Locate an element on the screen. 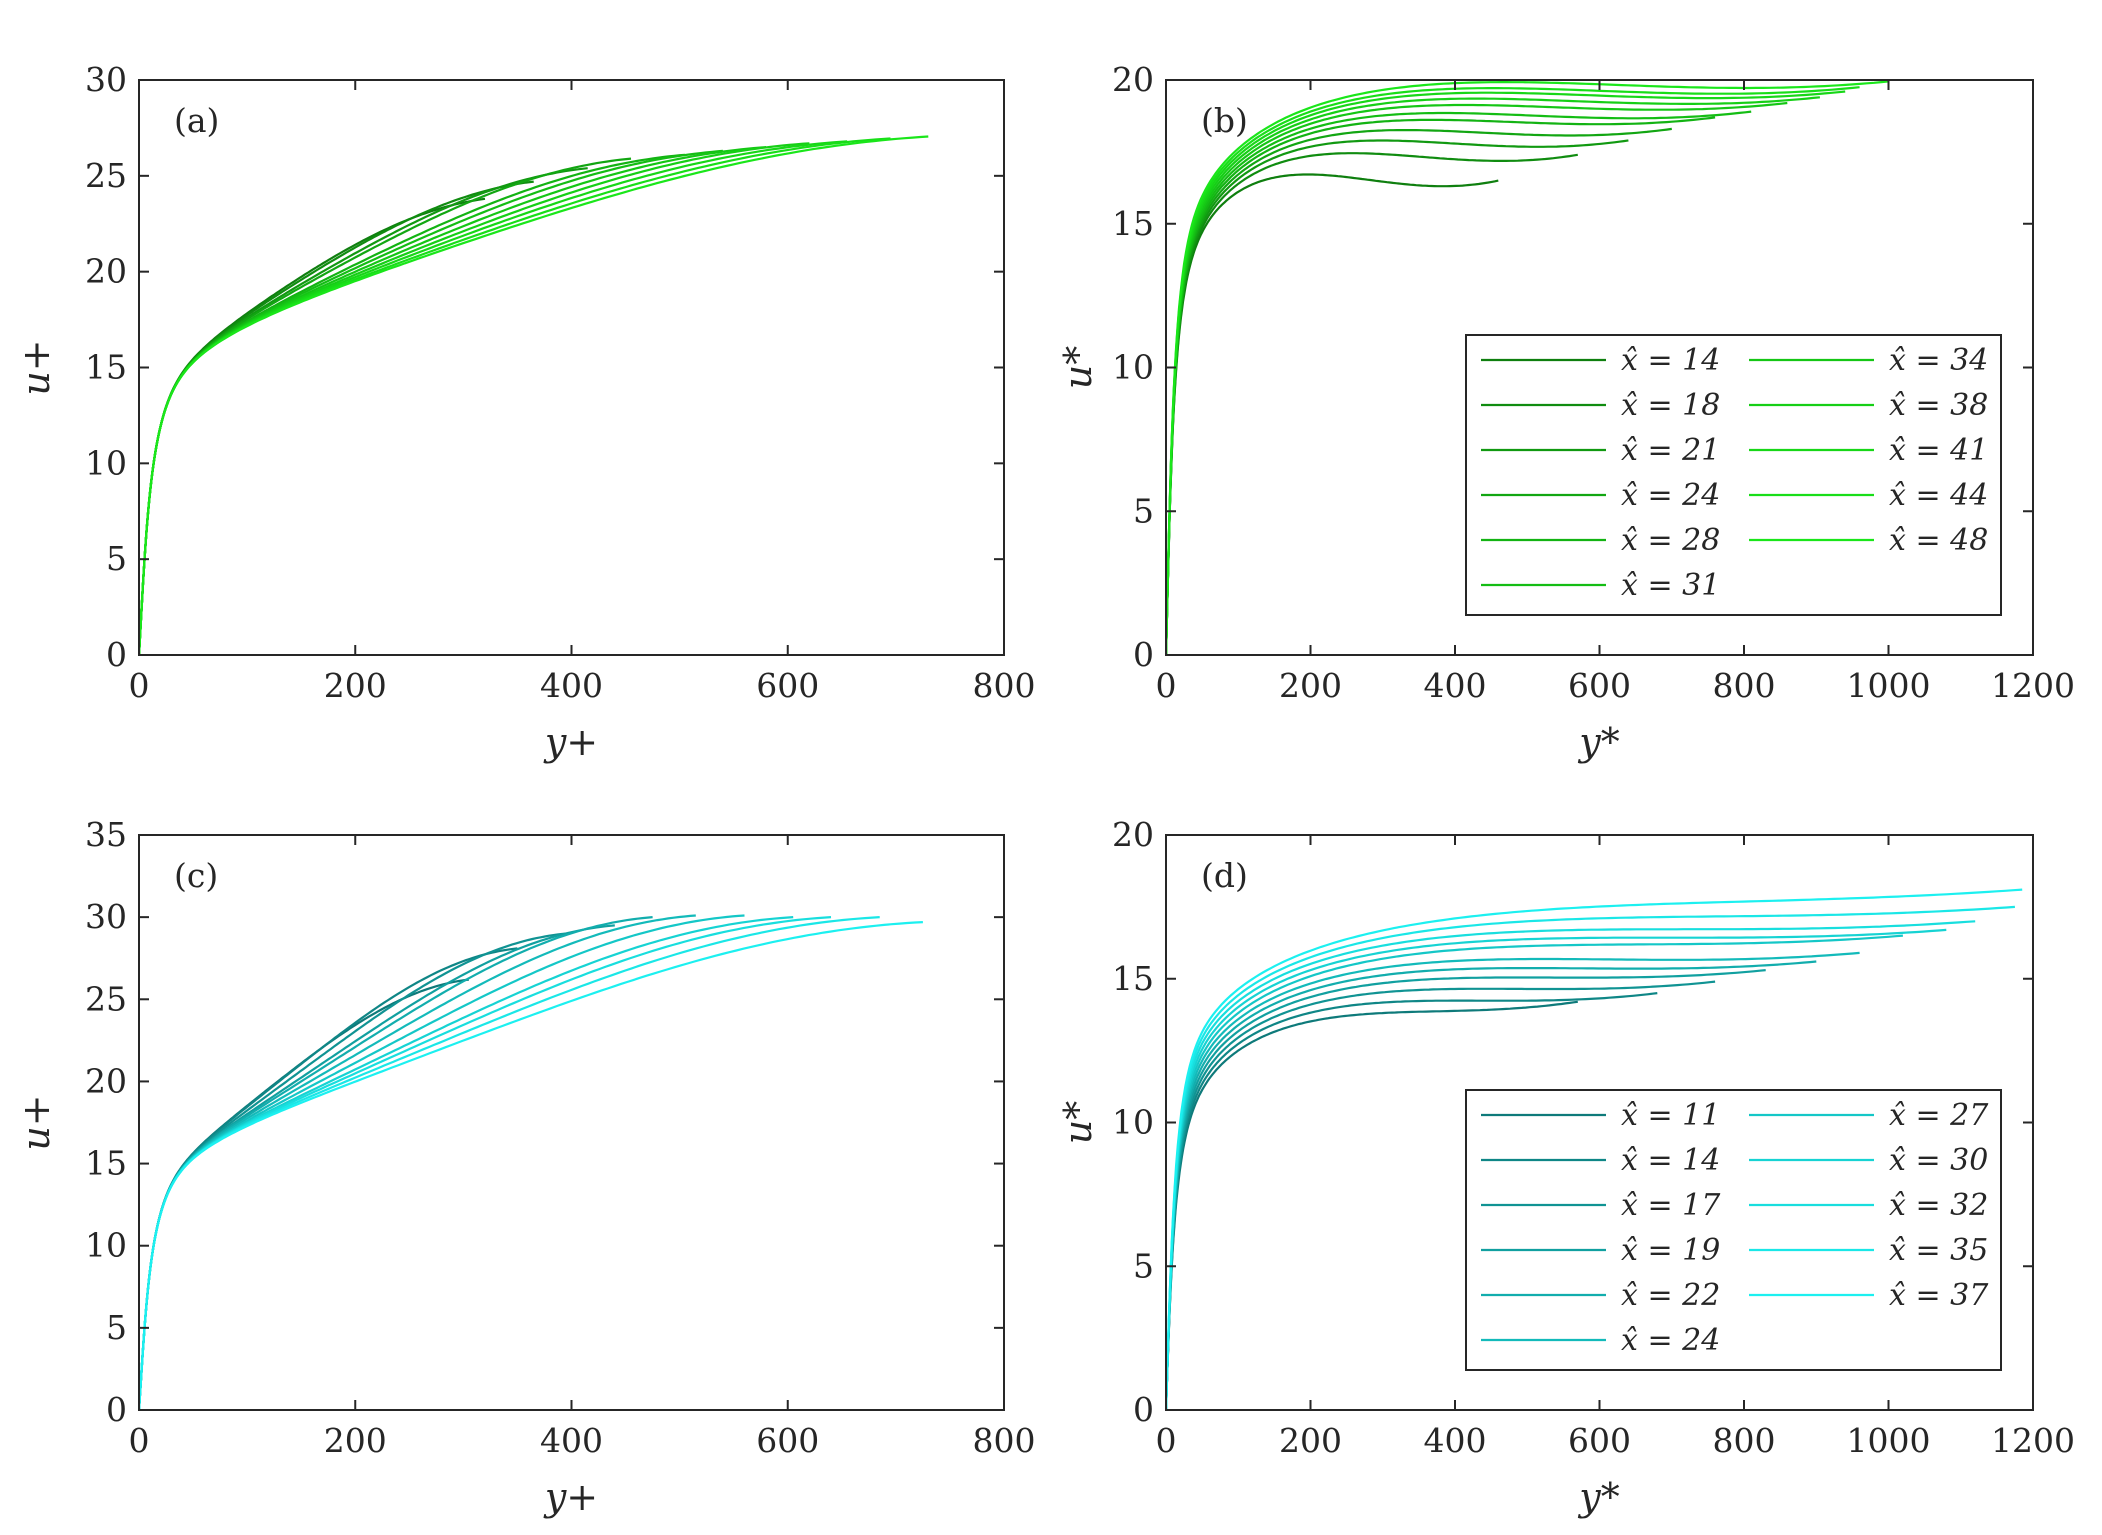 Image resolution: width=2102 pixels, height=1535 pixels. legend-entry: x̂ = 44 is located at coordinates (1938, 495).